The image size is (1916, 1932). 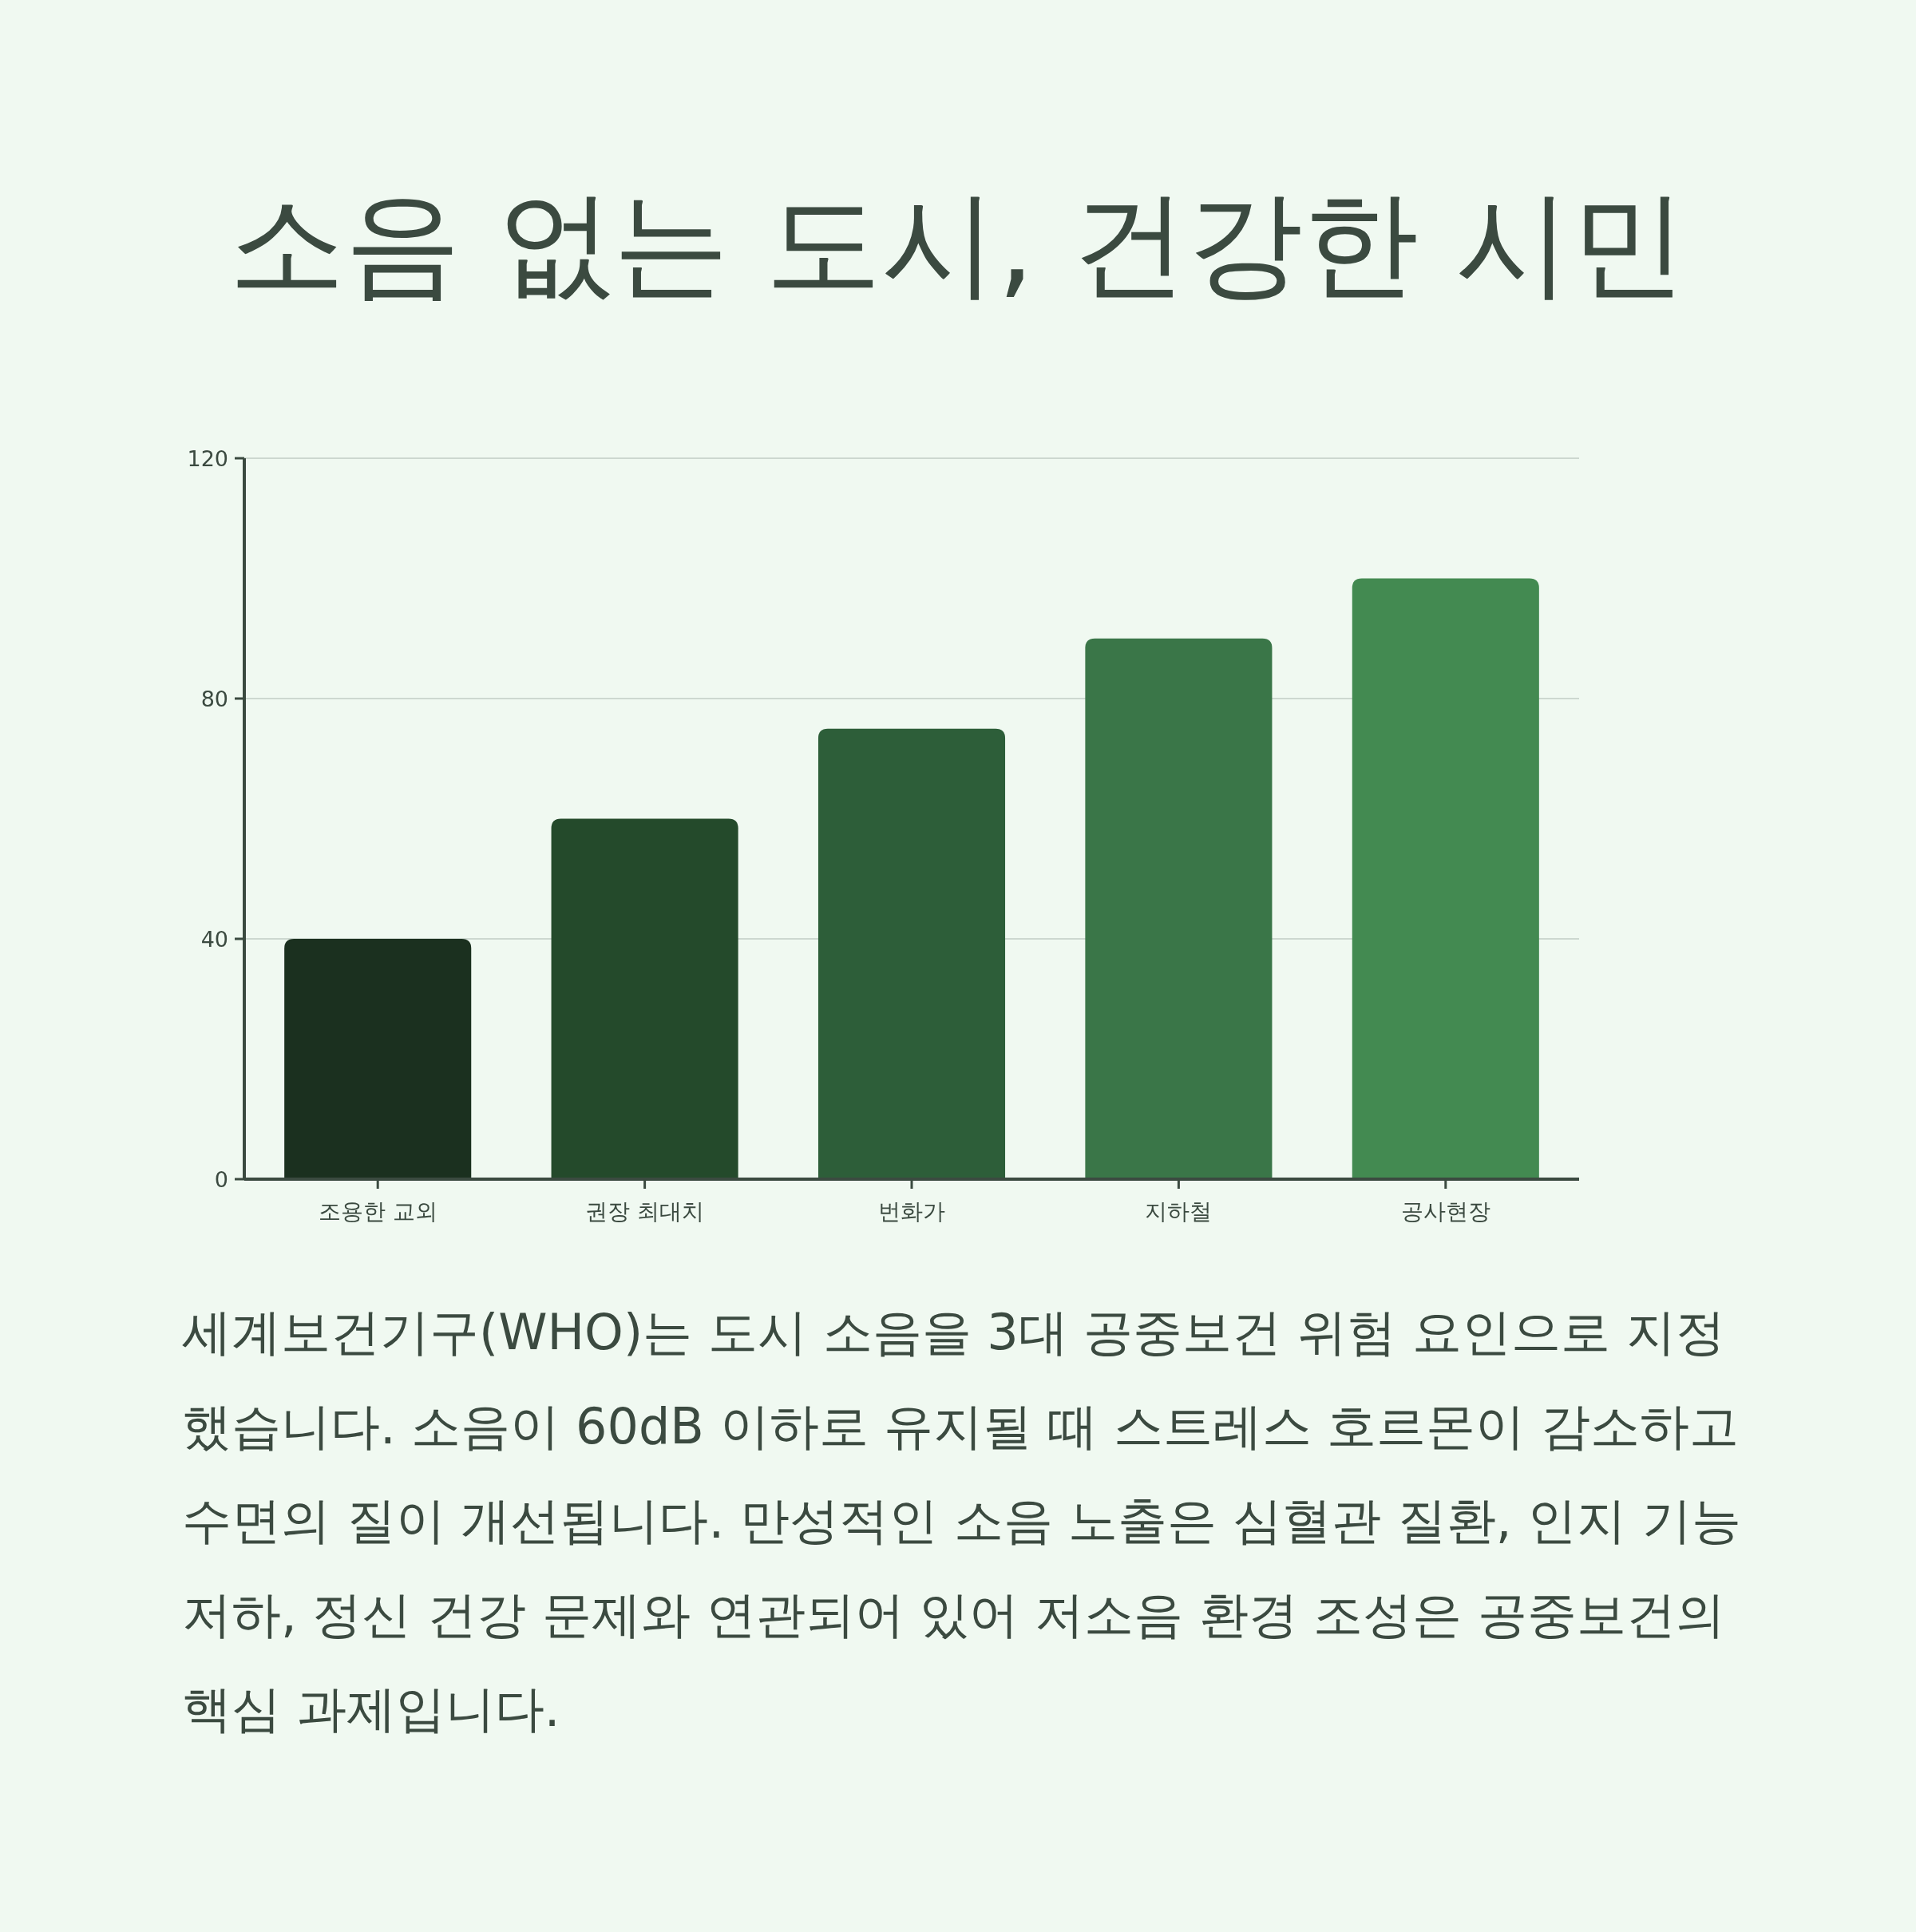 What do you see at coordinates (1445, 1212) in the screenshot?
I see `x-tick-label: 공사현장` at bounding box center [1445, 1212].